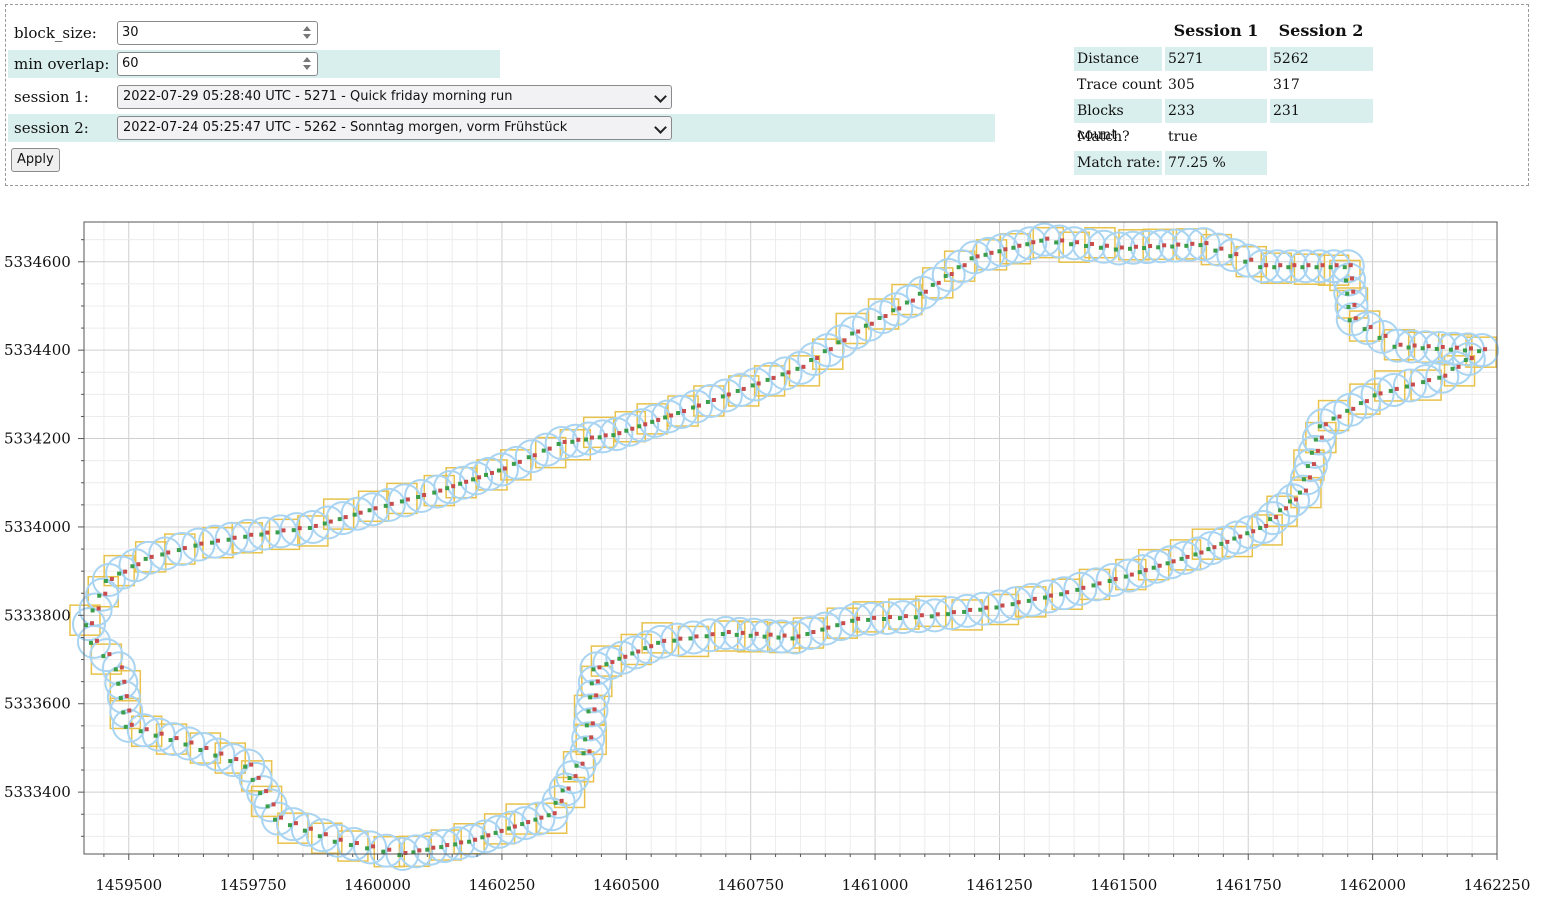  Describe the element at coordinates (217, 64) in the screenshot. I see `min-overlap-input: 60` at that location.